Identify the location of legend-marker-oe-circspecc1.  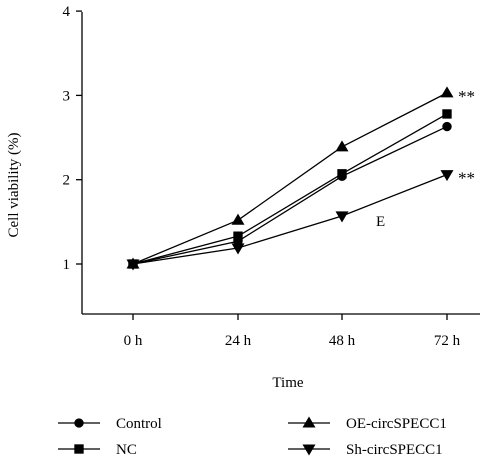
(309, 422).